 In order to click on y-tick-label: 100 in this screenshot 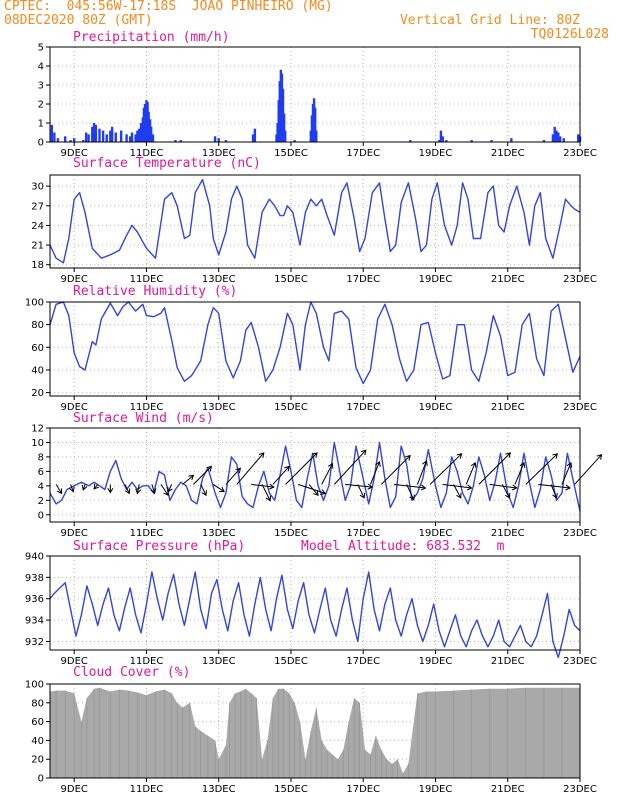, I will do `click(34, 685)`.